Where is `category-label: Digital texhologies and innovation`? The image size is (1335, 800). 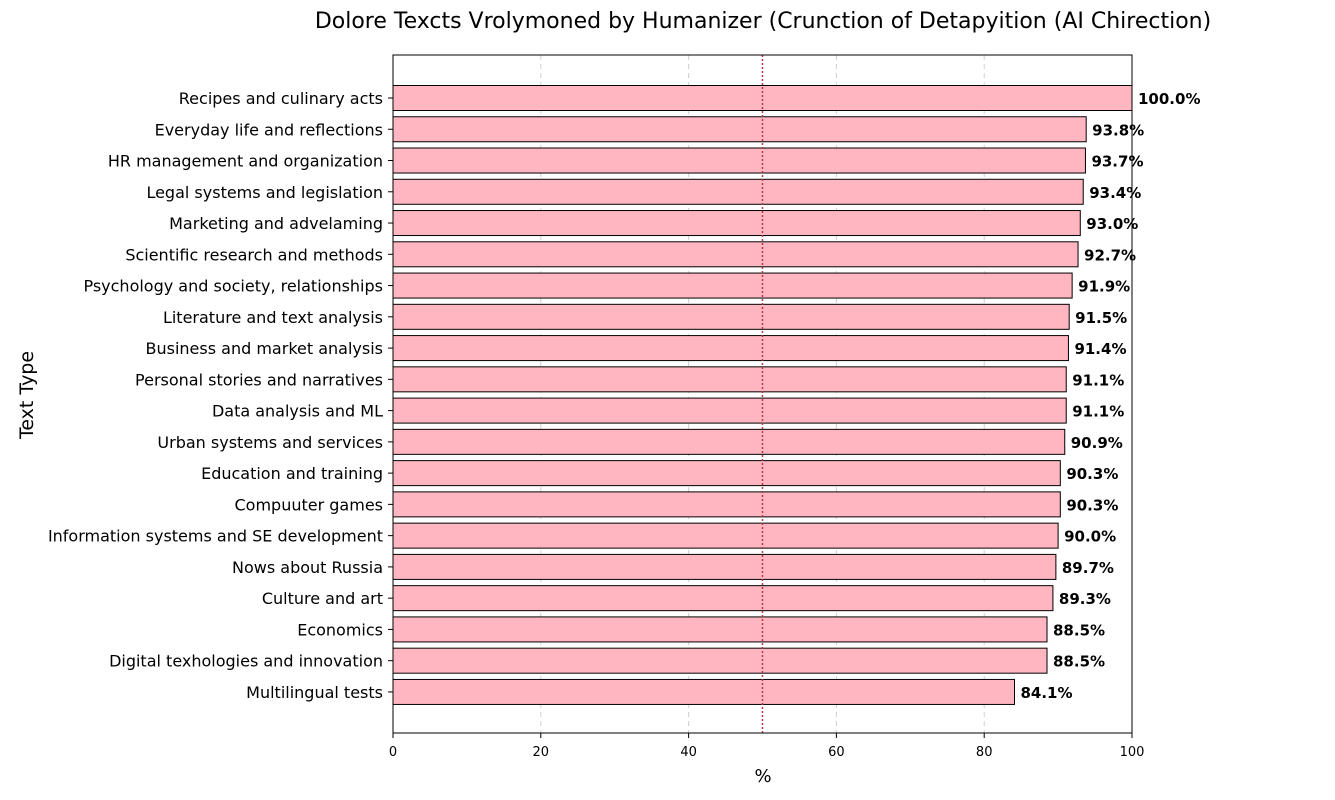
category-label: Digital texhologies and innovation is located at coordinates (246, 661).